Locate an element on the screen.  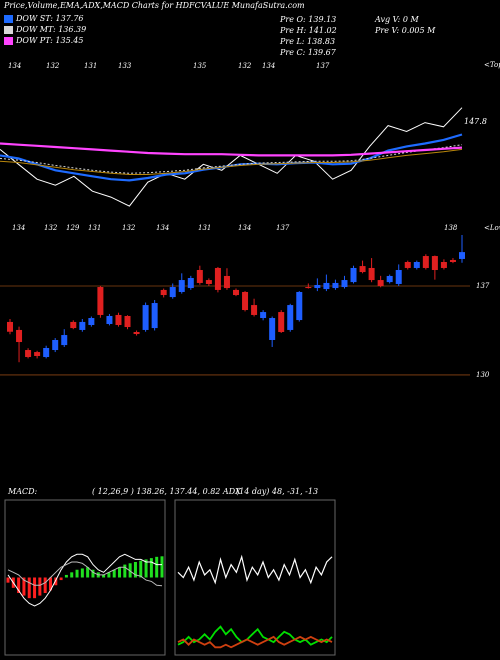
info-text: Pre C: 139.67 is located at coordinates (308, 52).